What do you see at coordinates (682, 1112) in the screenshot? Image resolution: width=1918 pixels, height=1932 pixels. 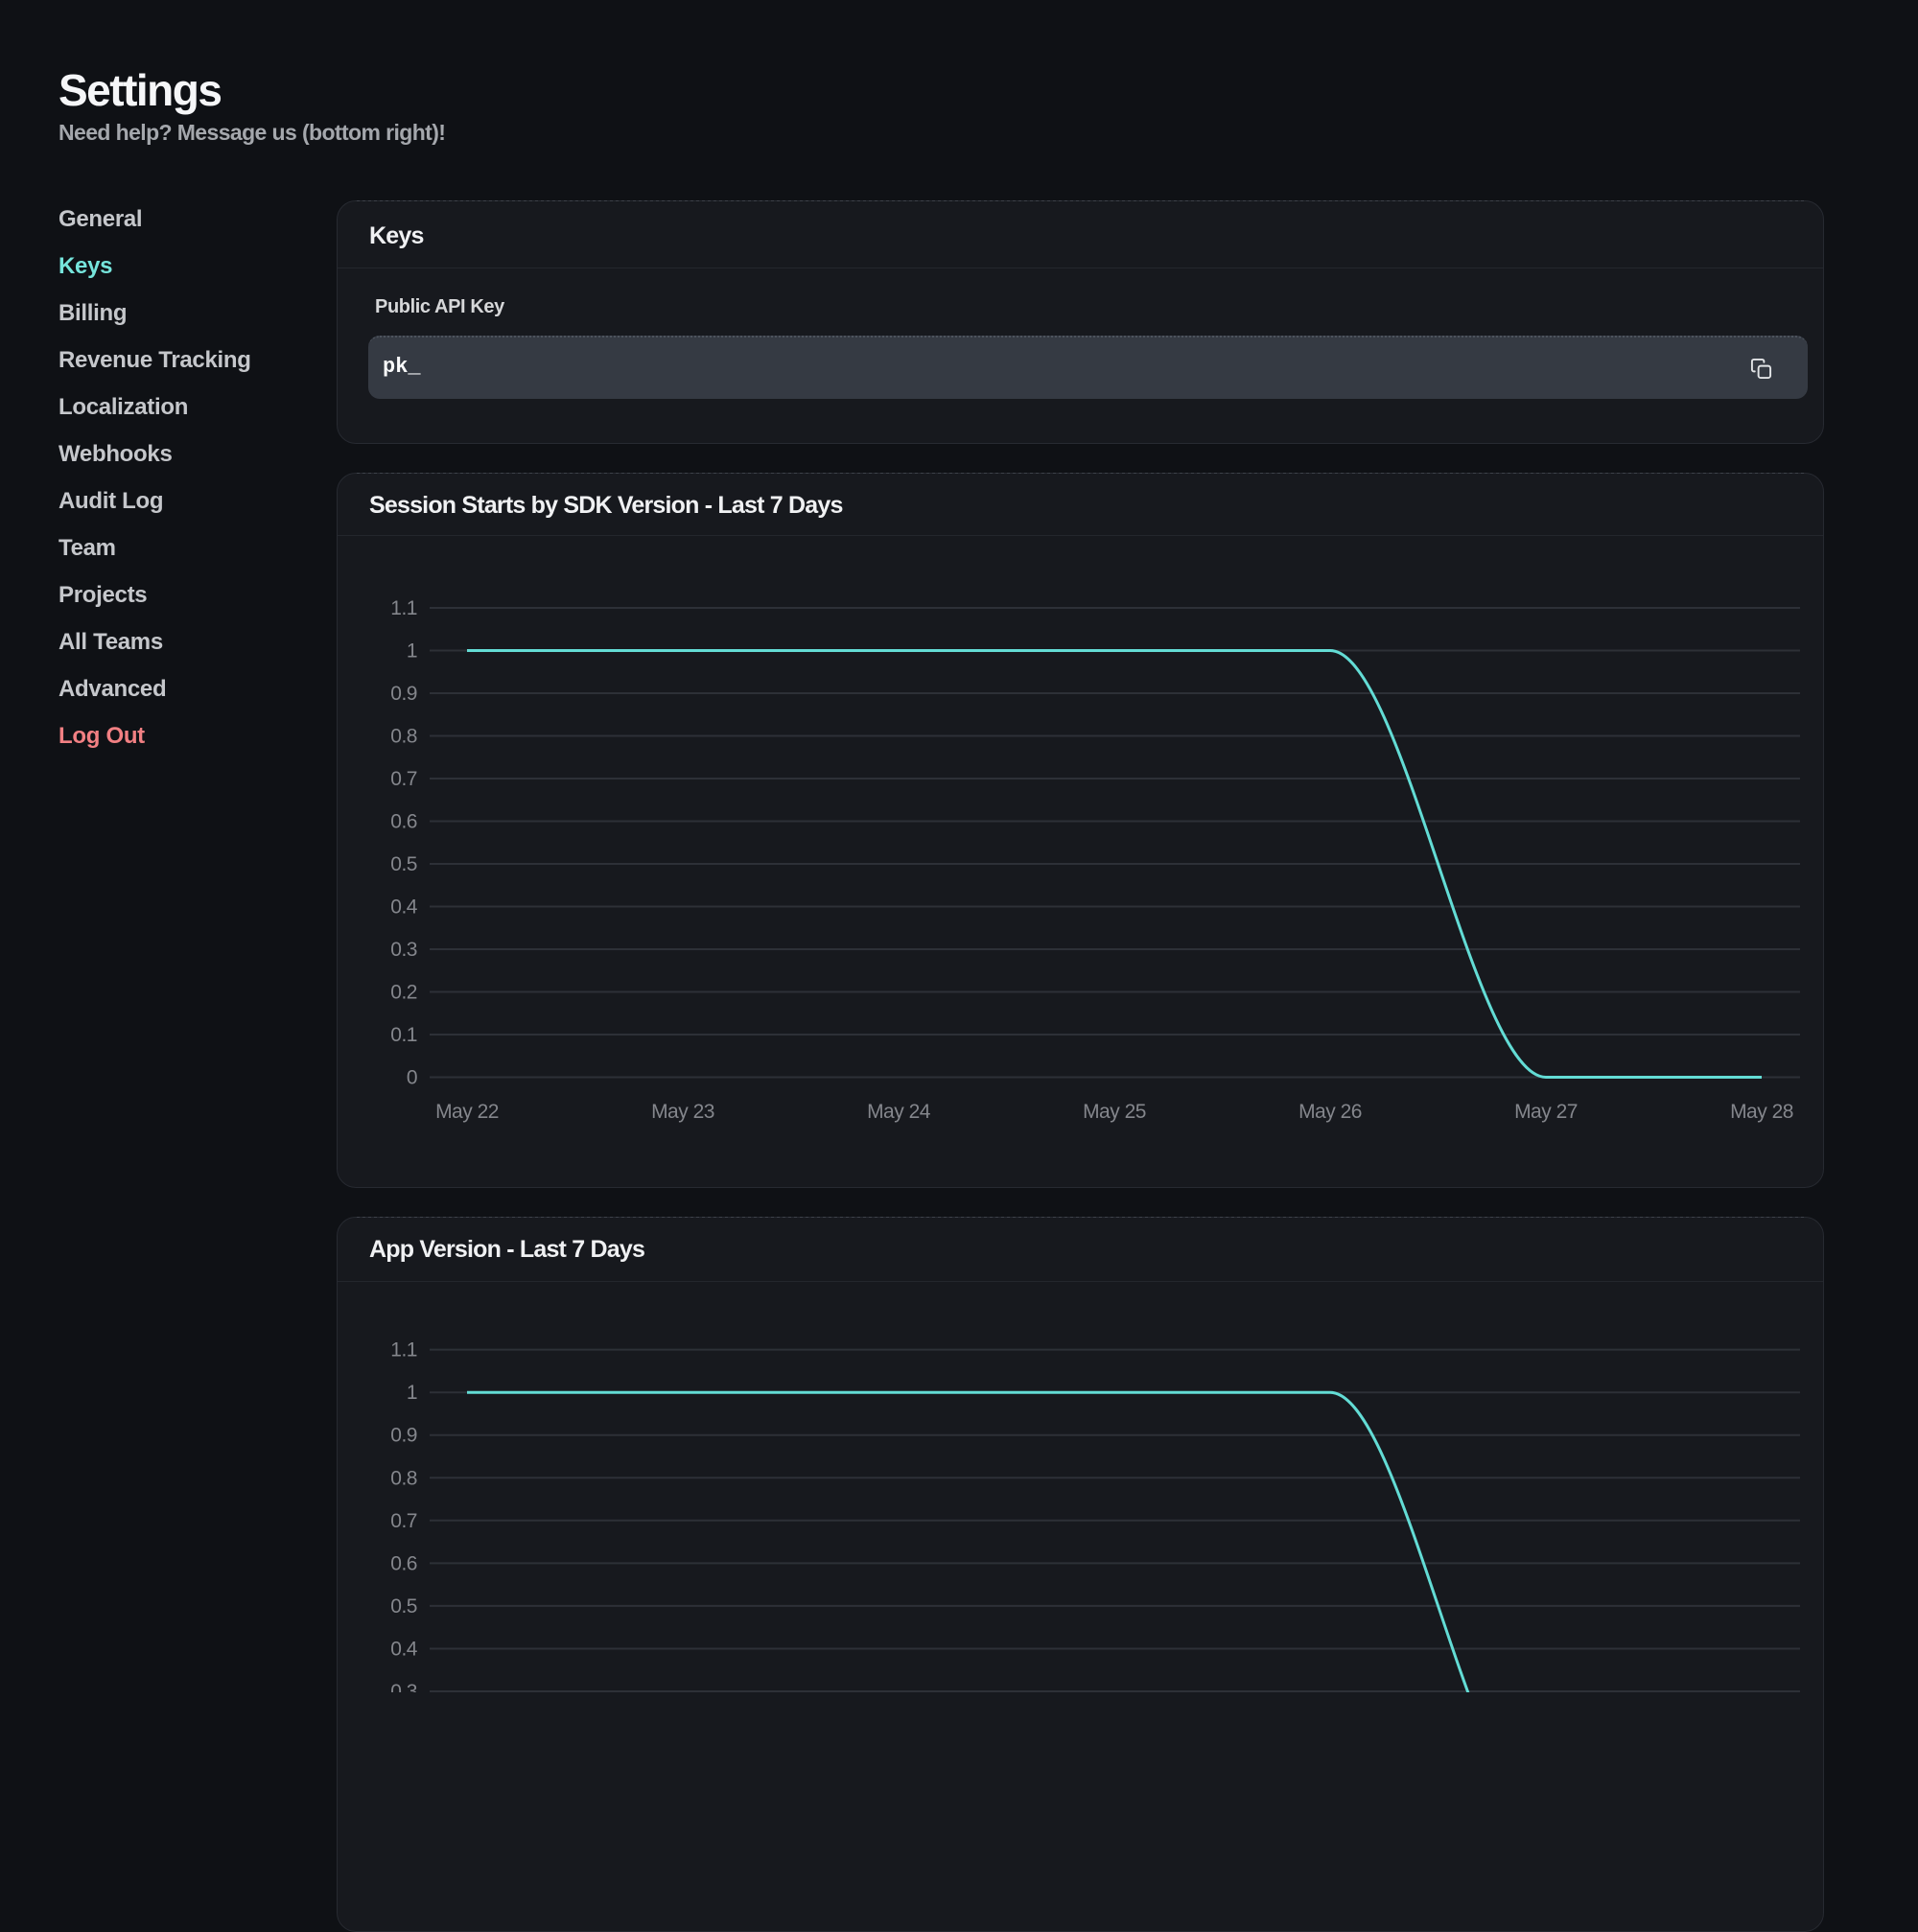 I see `svg-text: May 23` at bounding box center [682, 1112].